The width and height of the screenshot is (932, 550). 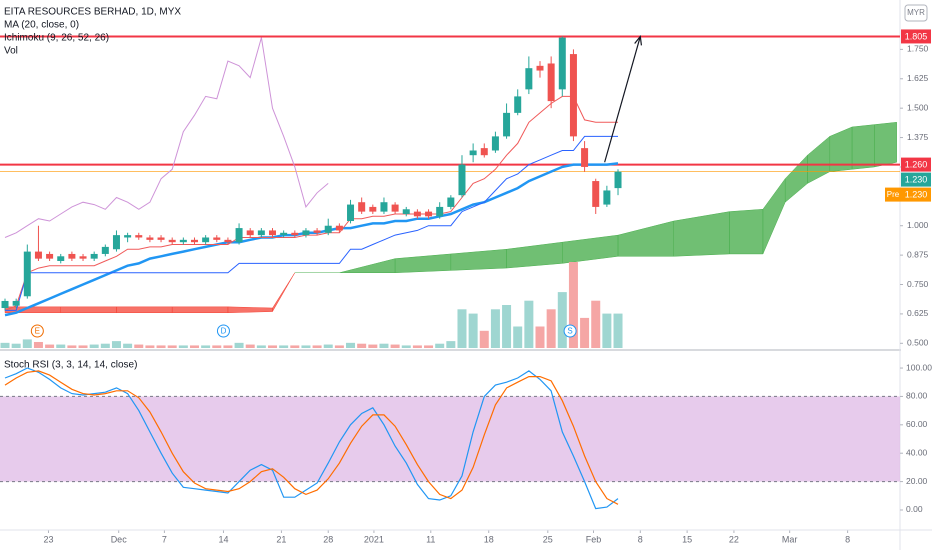 What do you see at coordinates (919, 367) in the screenshot?
I see `y-tick-label: 100.00` at bounding box center [919, 367].